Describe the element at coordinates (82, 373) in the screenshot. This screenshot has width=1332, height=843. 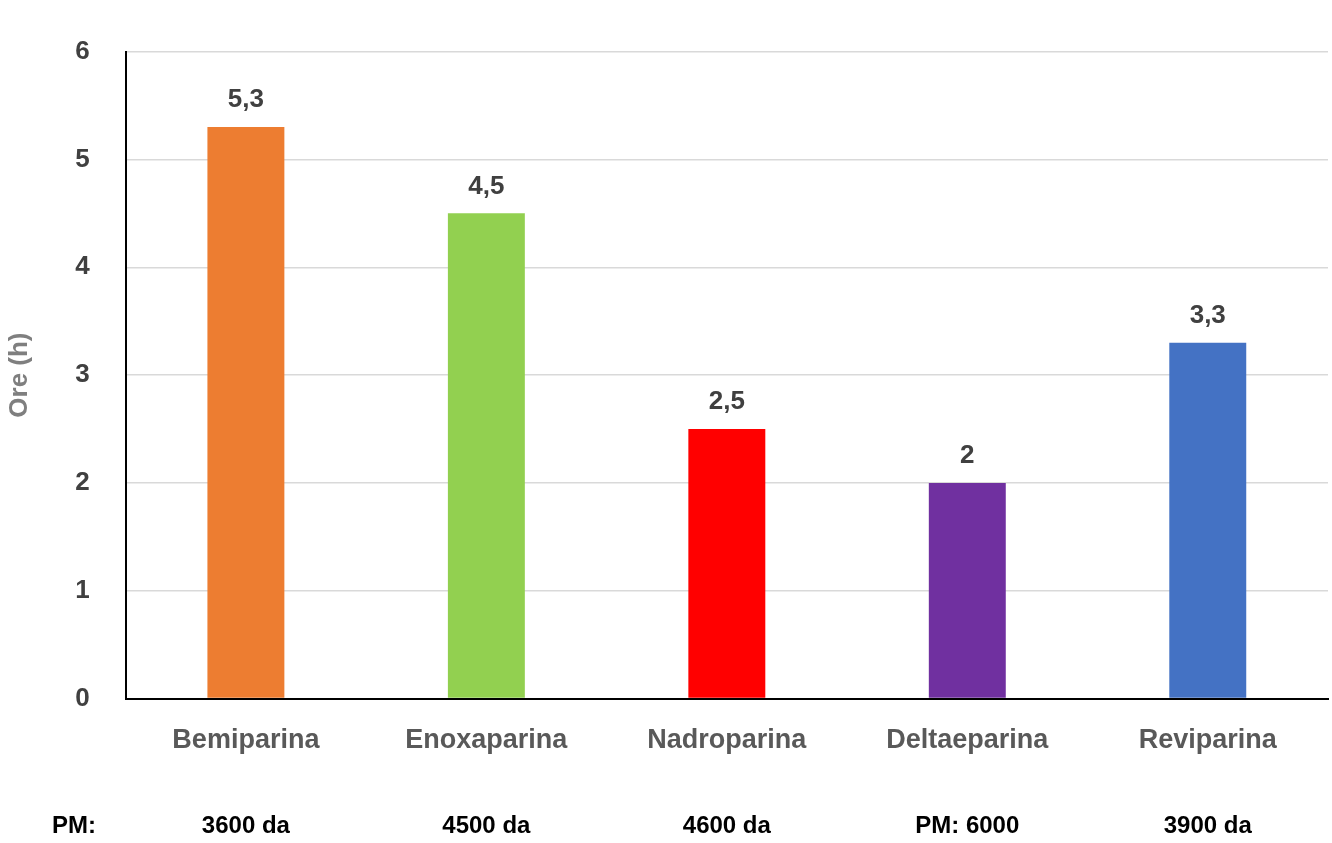
I see `y-tick-label: 3` at that location.